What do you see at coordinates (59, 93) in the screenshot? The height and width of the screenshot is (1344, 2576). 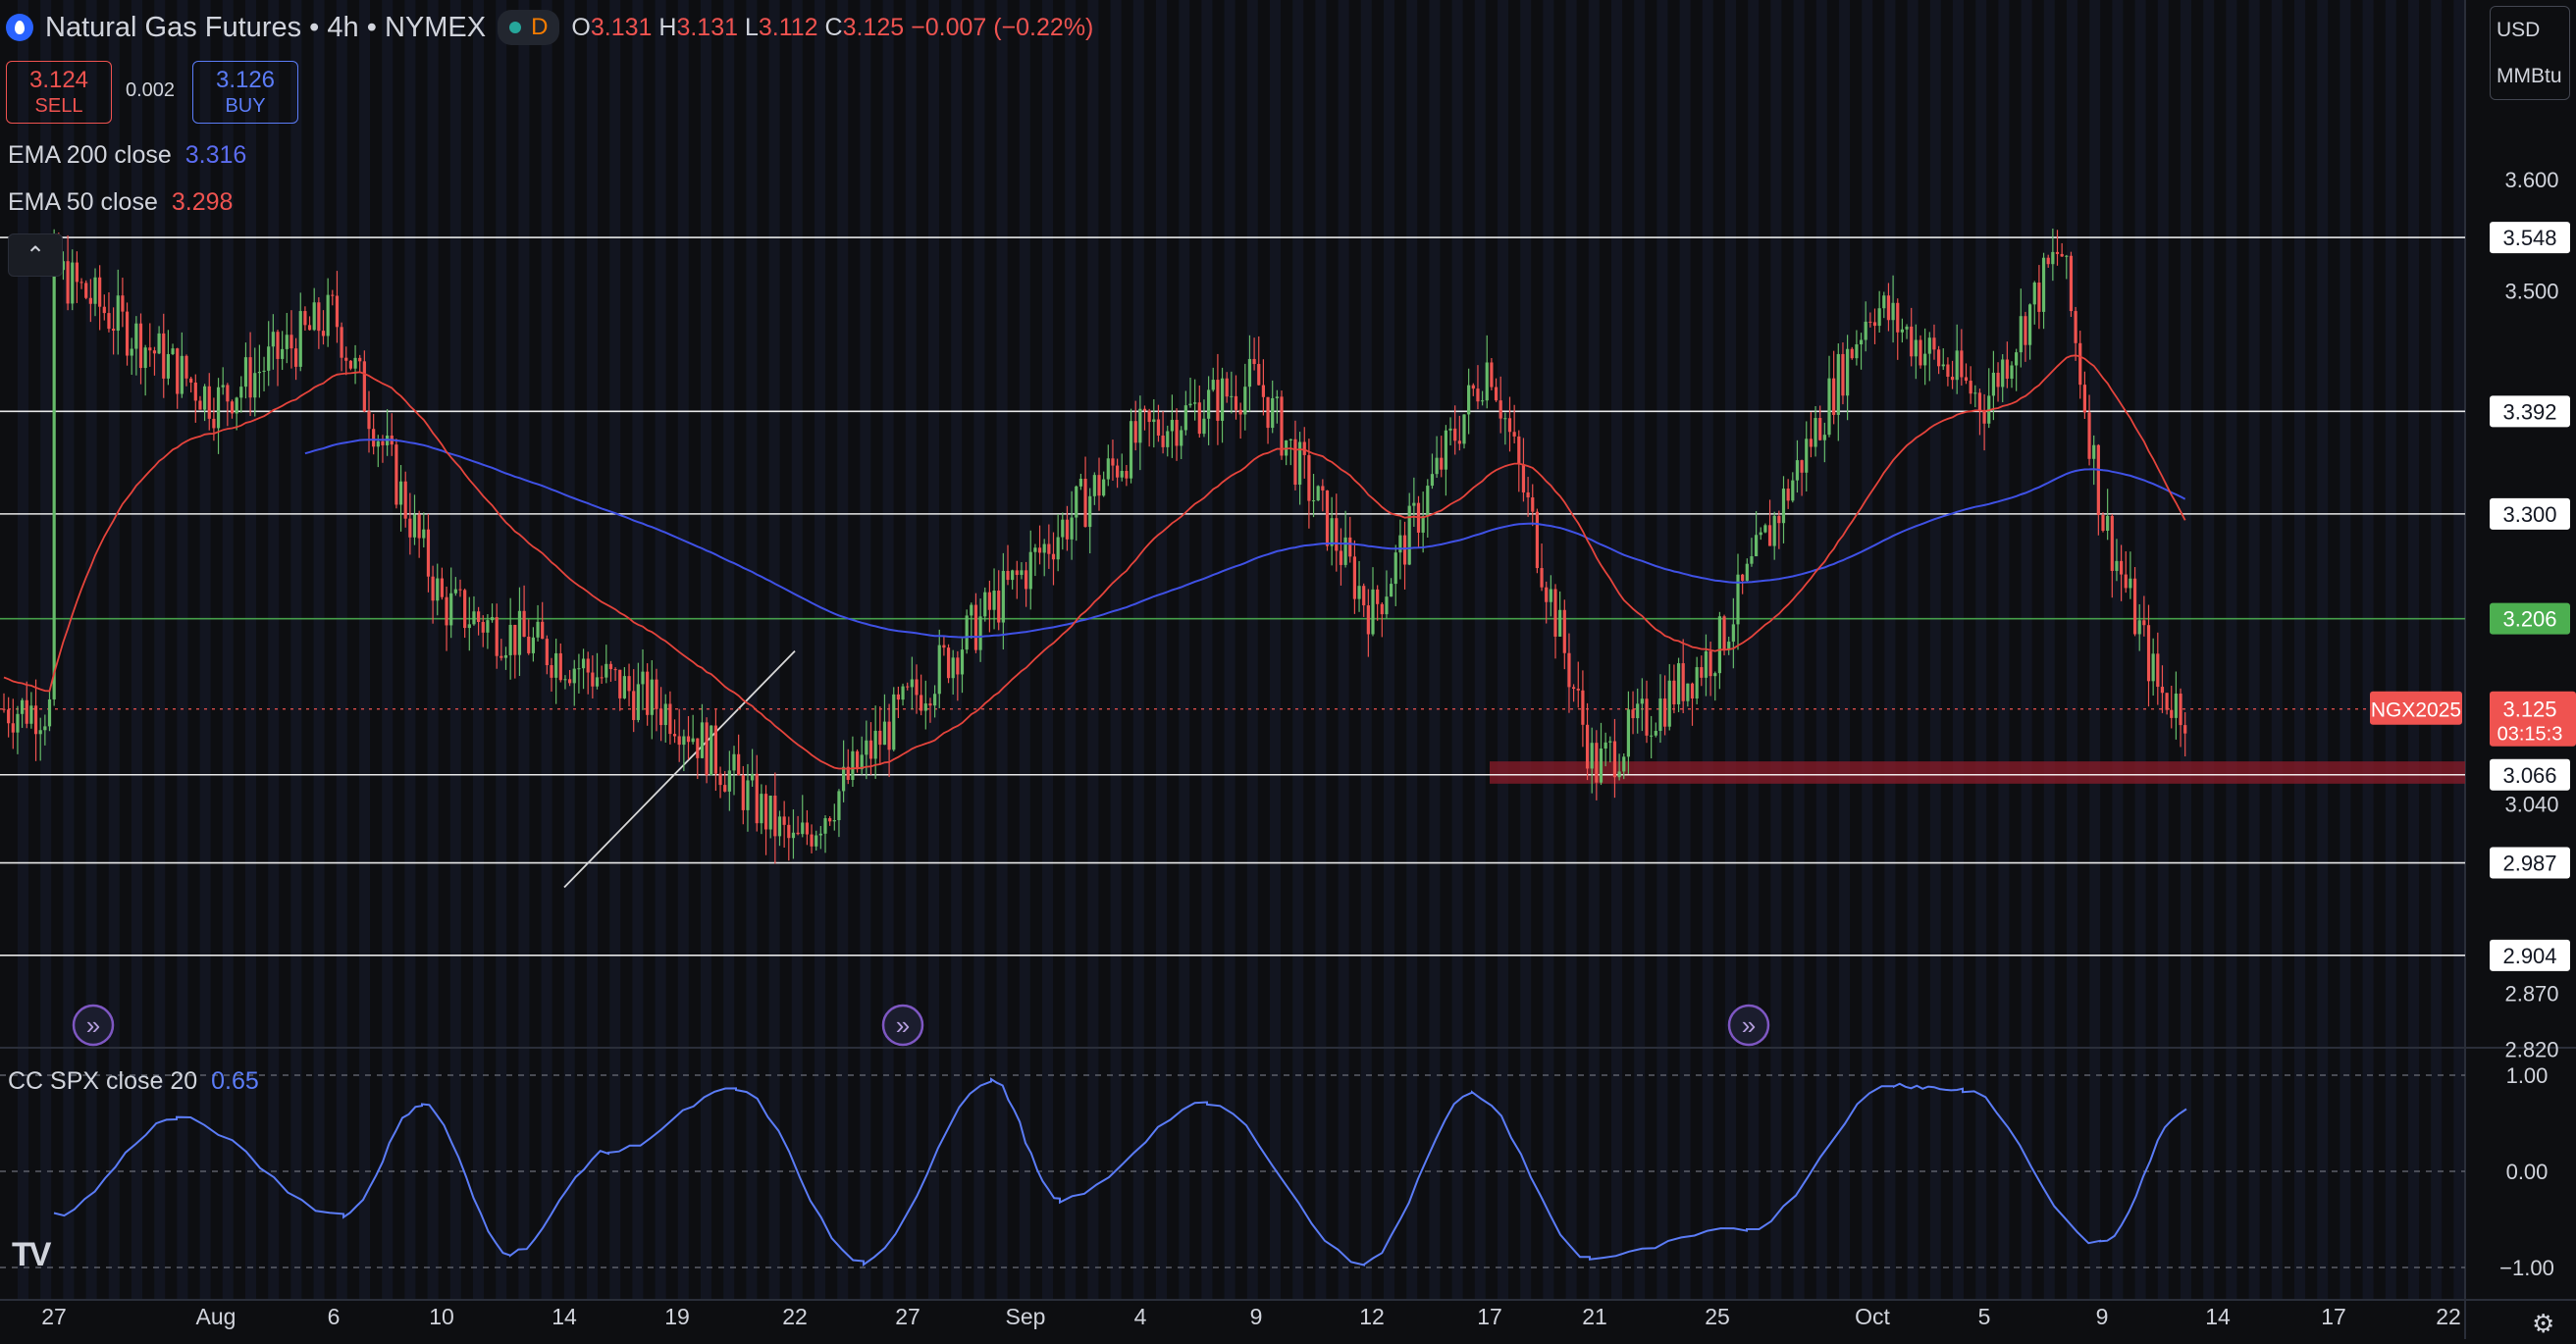 I see `sell-button: 3.124 SELL` at bounding box center [59, 93].